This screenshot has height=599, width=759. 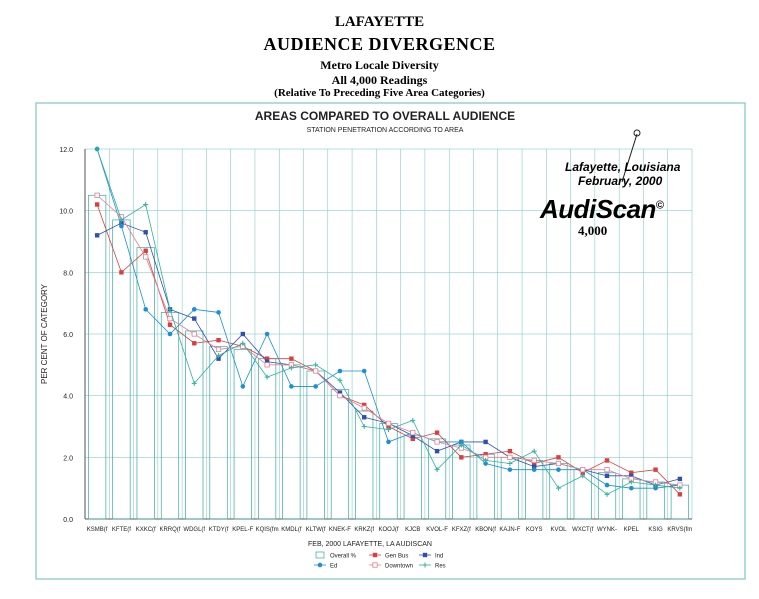 What do you see at coordinates (66, 212) in the screenshot?
I see `y-tick-label-5: 10.0` at bounding box center [66, 212].